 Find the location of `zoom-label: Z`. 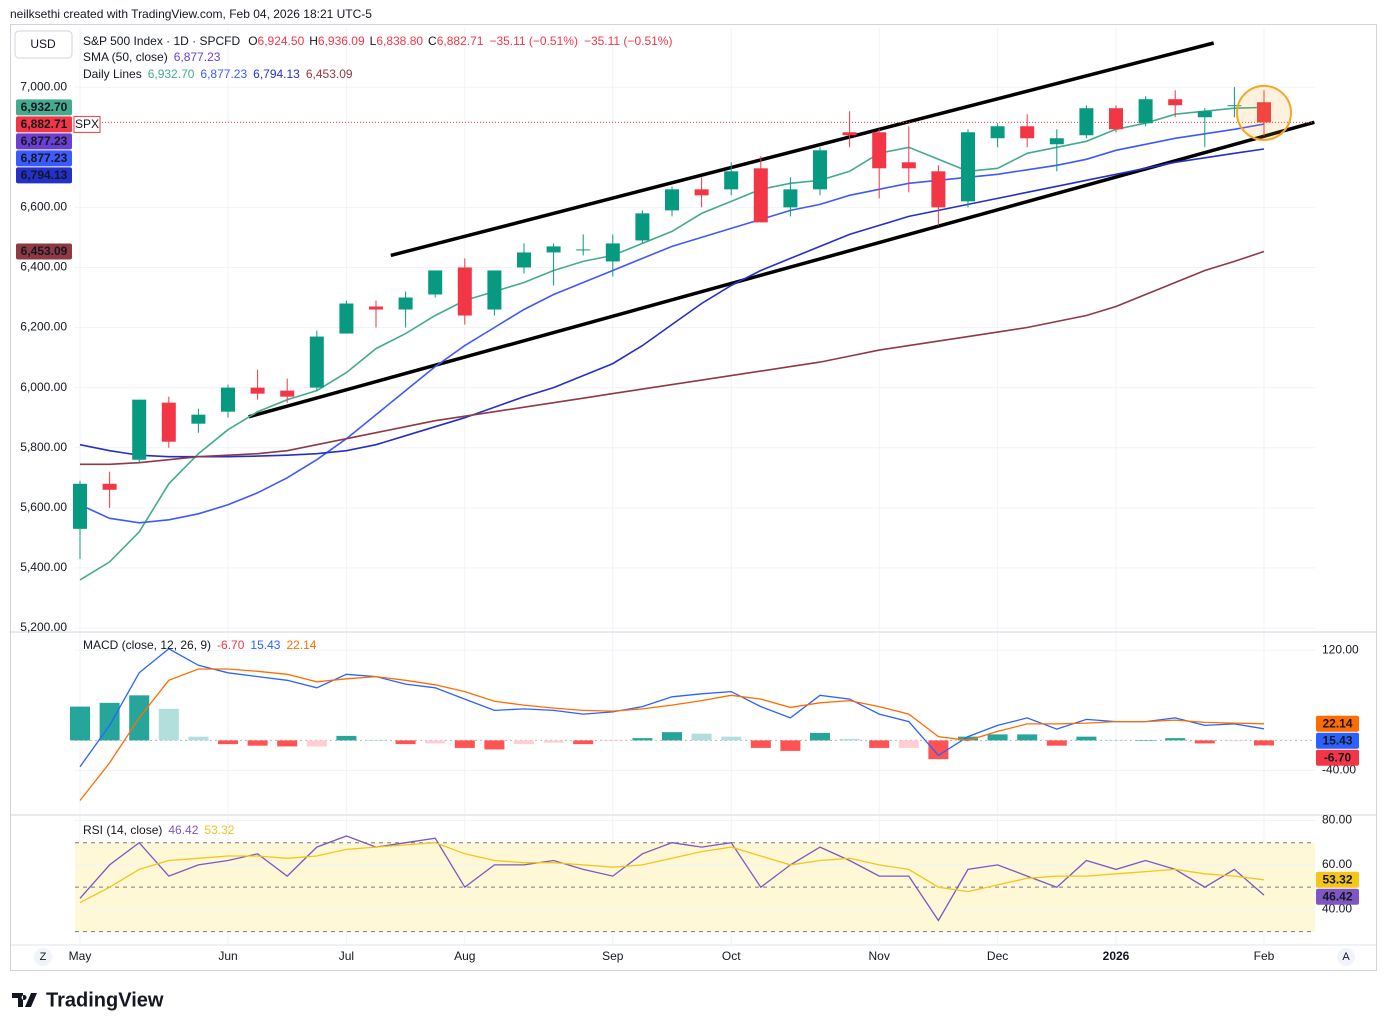

zoom-label: Z is located at coordinates (43, 957).